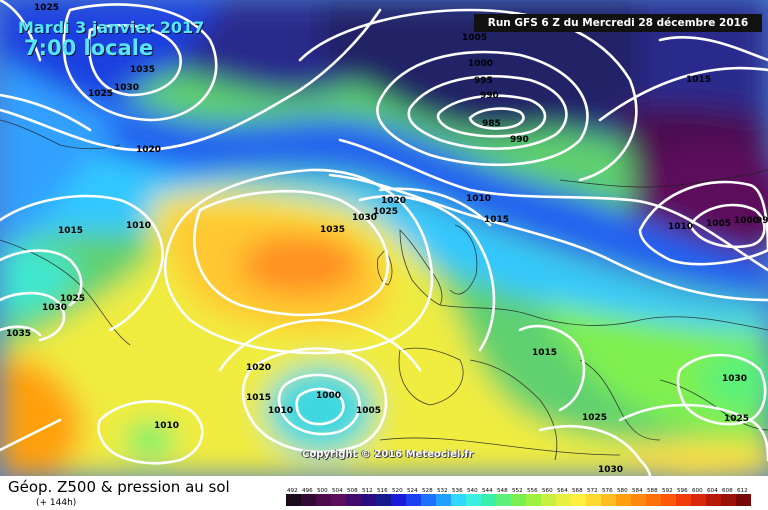  I want to click on color-scale-label: 544, so click(487, 491).